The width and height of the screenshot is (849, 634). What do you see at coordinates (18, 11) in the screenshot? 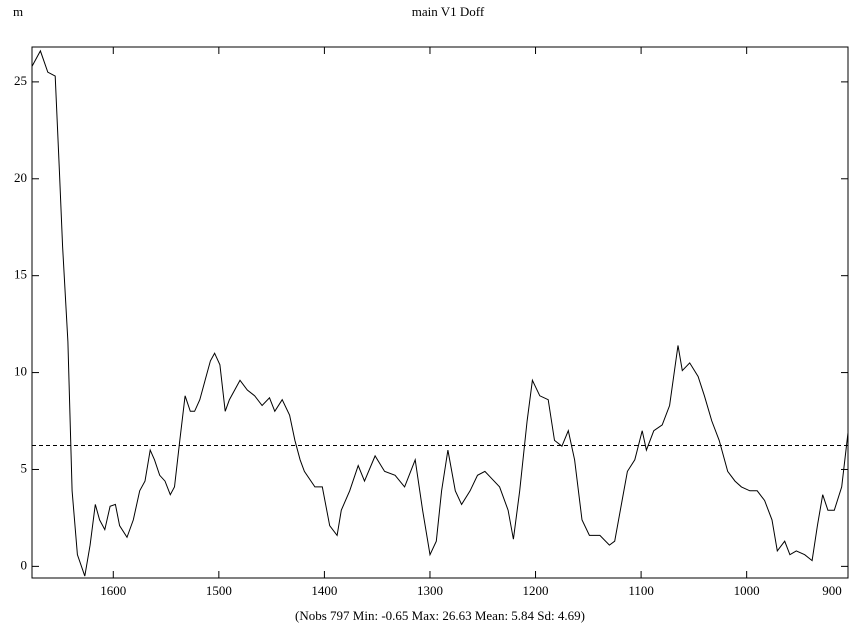
I see `y-axis-label: m` at bounding box center [18, 11].